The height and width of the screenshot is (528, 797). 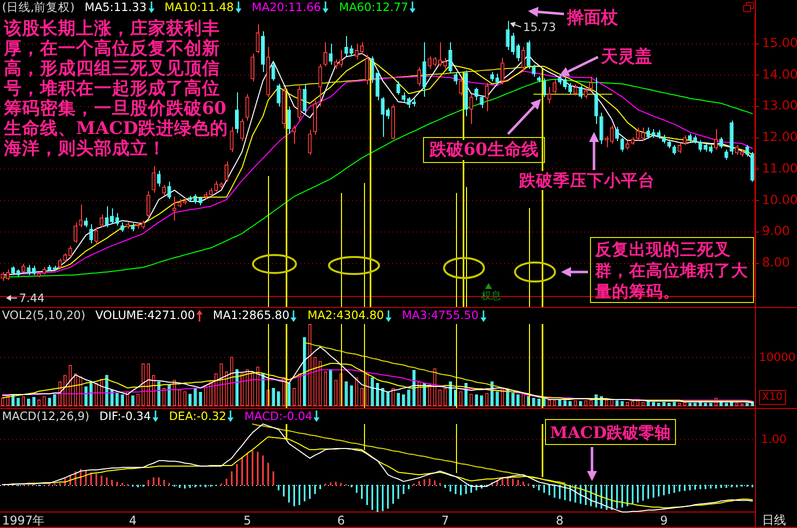 I want to click on annotation: MACD跌破零轴, so click(x=610, y=432).